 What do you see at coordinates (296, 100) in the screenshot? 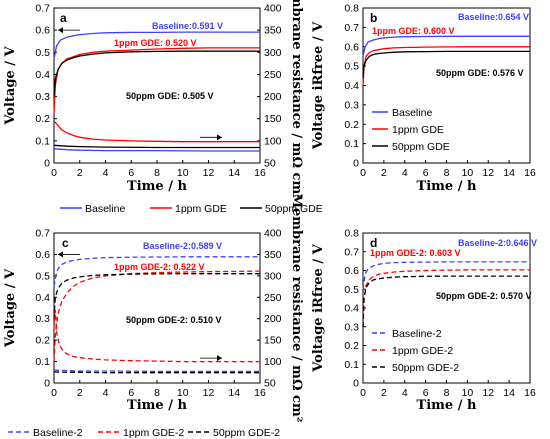
I see `y2-axis-label: Membrane resistance / mΩ cm²` at bounding box center [296, 100].